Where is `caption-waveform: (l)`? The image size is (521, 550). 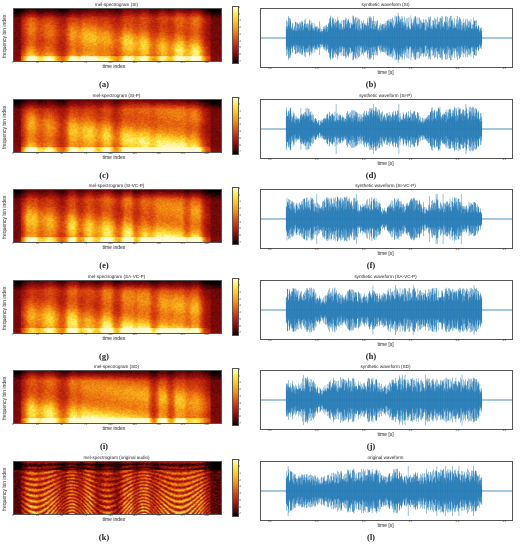 caption-waveform: (l) is located at coordinates (371, 536).